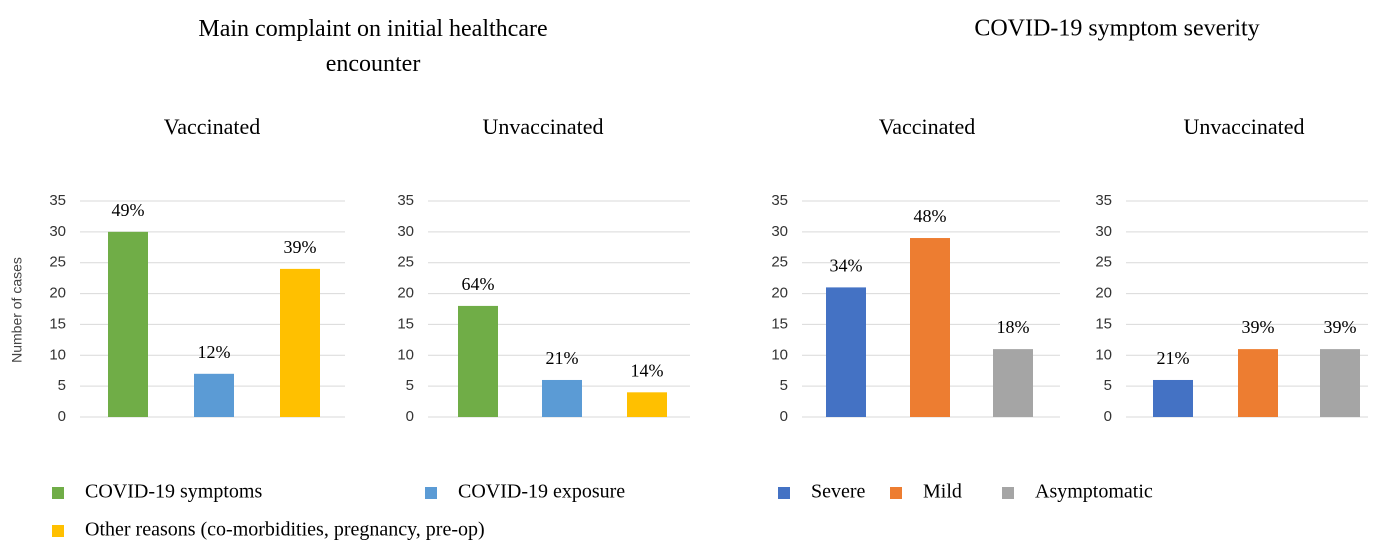 This screenshot has height=544, width=1373. What do you see at coordinates (647, 370) in the screenshot?
I see `bar-label: 14%` at bounding box center [647, 370].